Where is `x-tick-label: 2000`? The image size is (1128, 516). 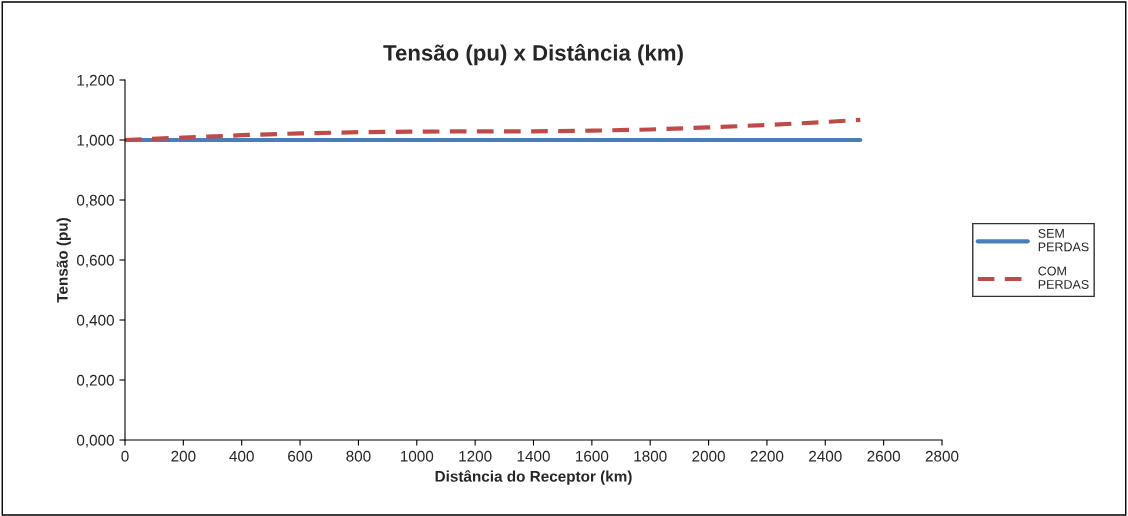
x-tick-label: 2000 is located at coordinates (708, 456).